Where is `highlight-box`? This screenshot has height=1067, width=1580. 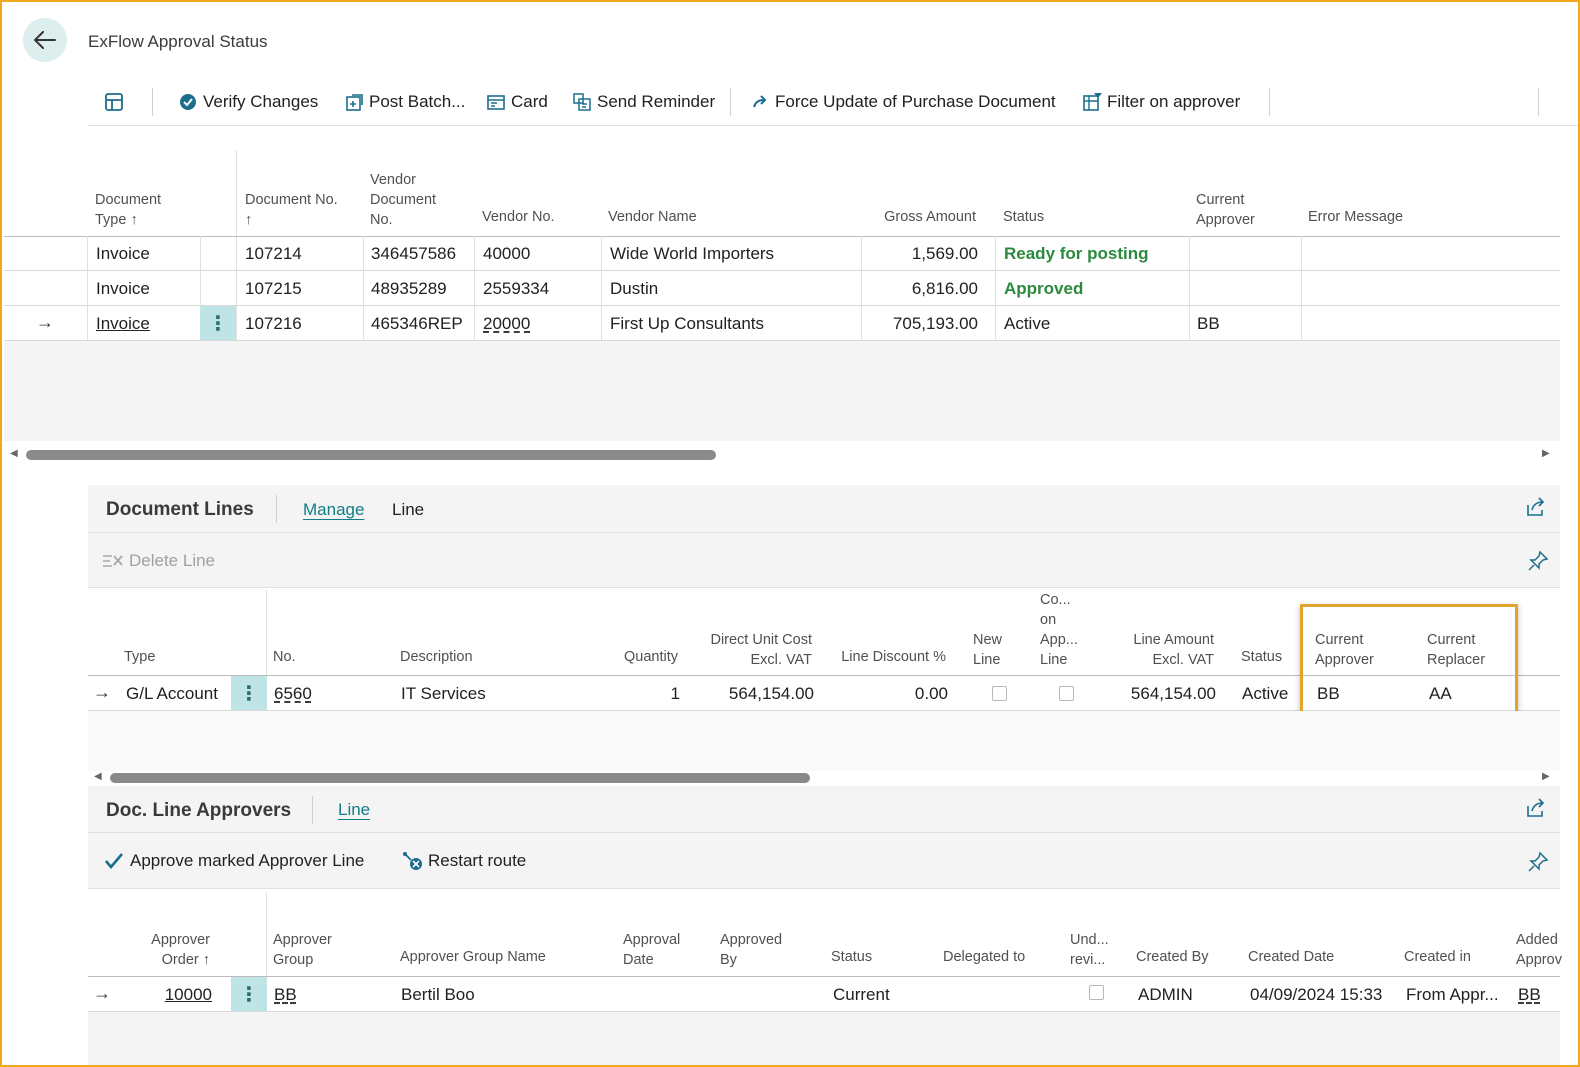
highlight-box is located at coordinates (1409, 665).